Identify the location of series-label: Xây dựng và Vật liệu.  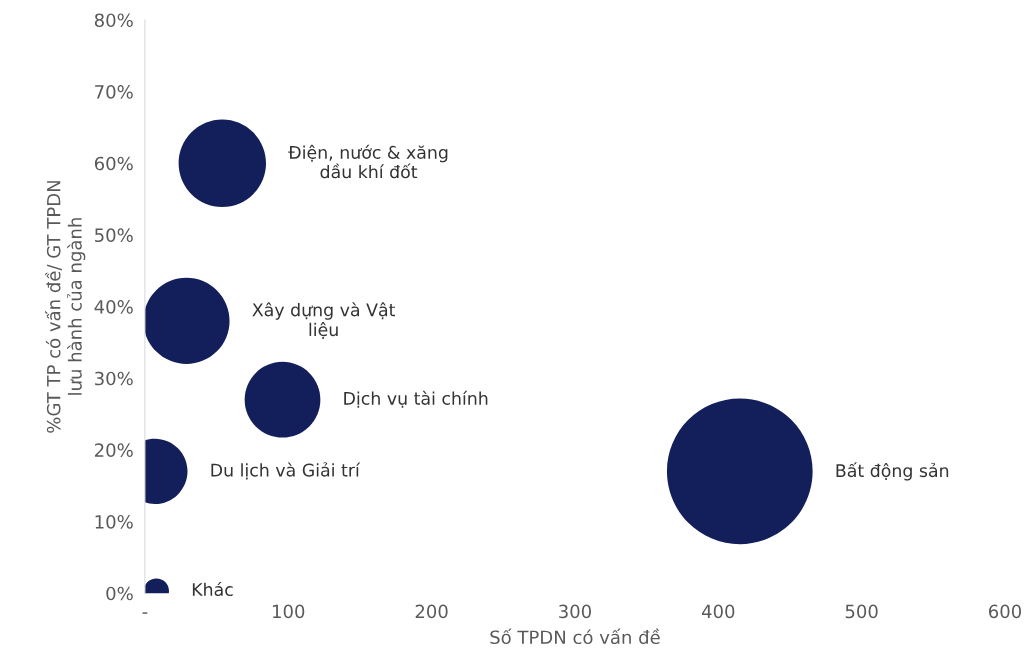
(324, 321).